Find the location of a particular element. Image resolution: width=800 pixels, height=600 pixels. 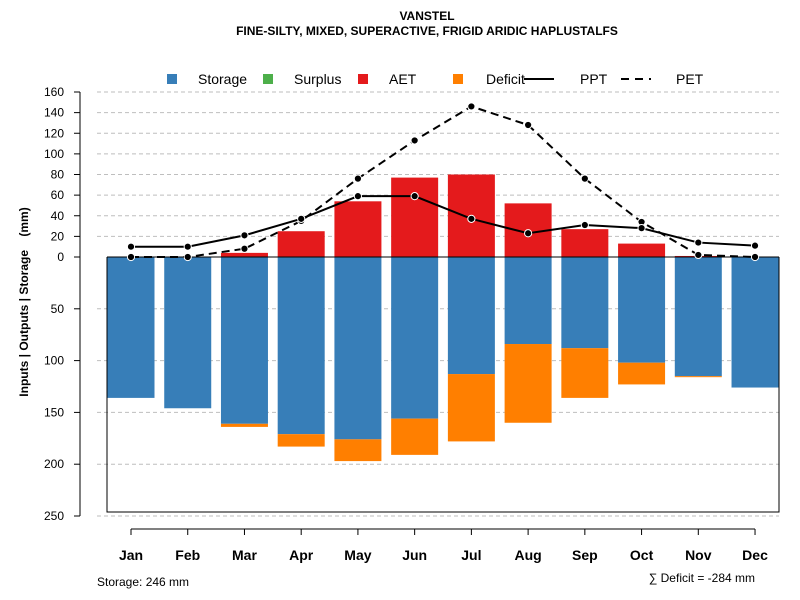

y-tick-label: 100 is located at coordinates (54, 361).